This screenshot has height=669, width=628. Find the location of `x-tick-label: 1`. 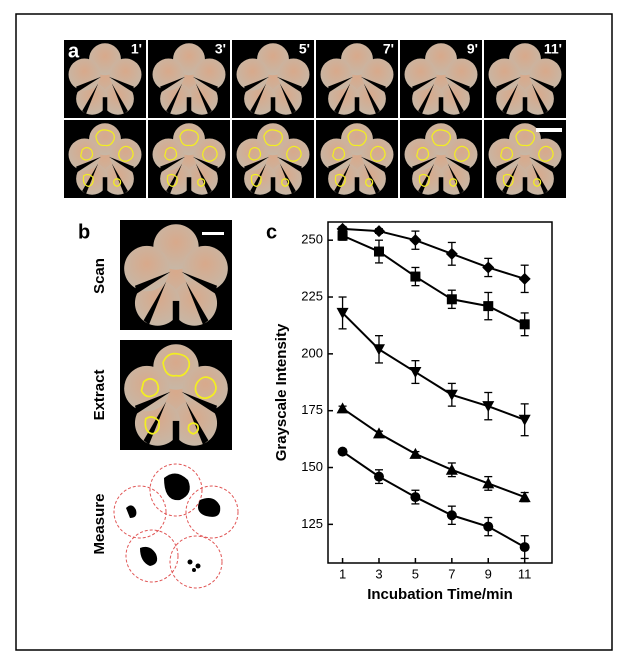

x-tick-label: 1 is located at coordinates (342, 573).